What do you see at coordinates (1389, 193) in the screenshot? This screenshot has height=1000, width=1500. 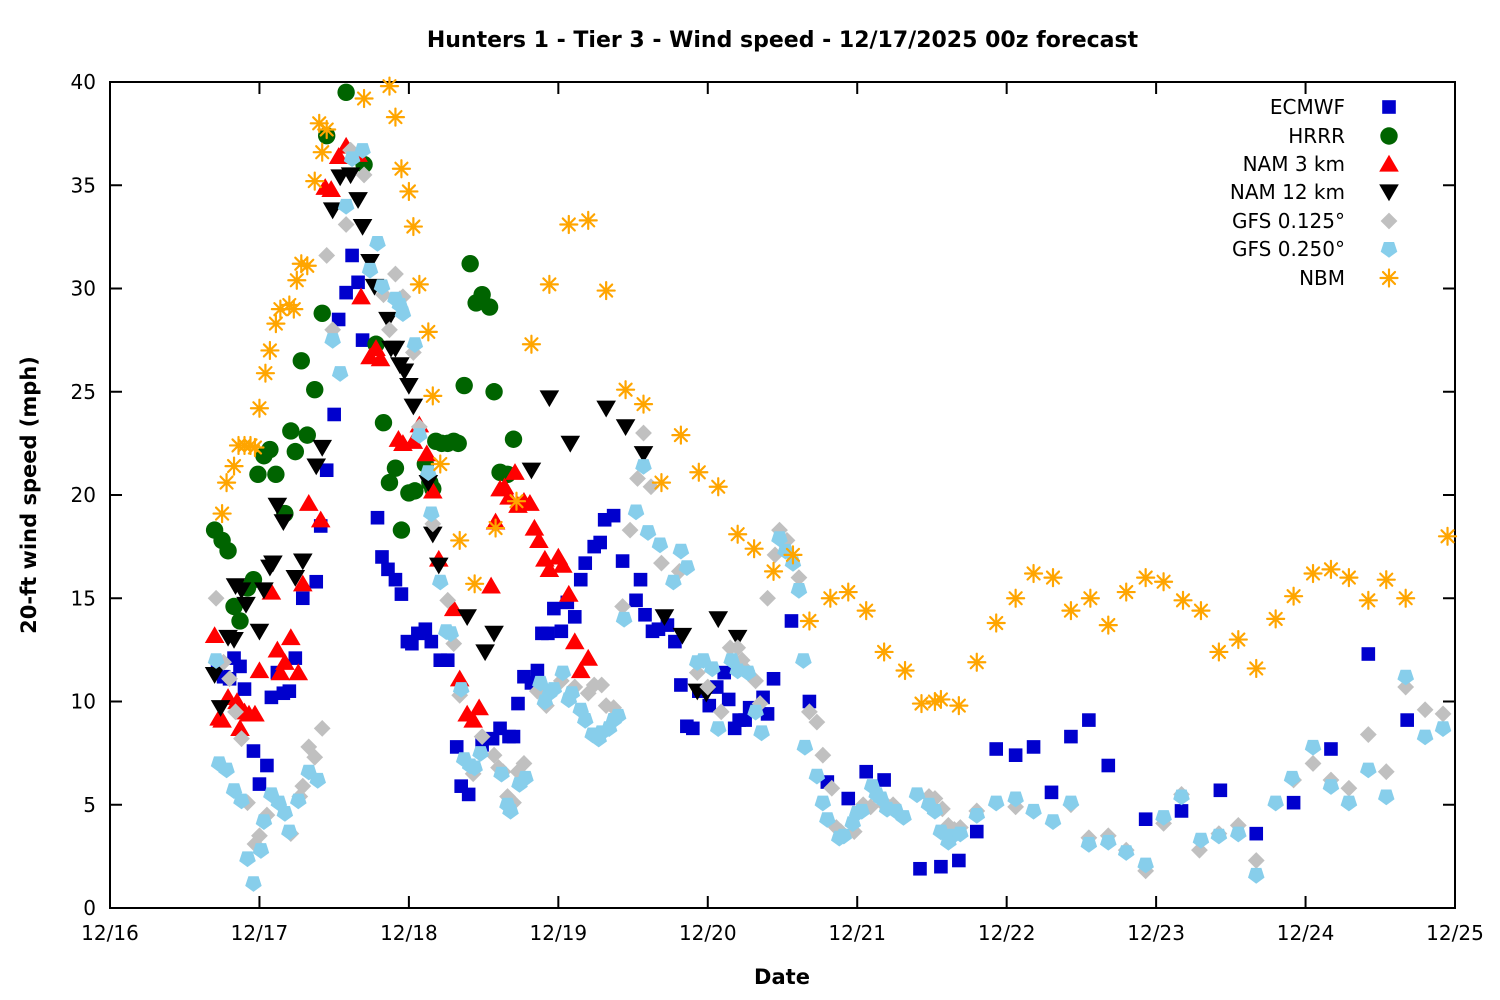 I see `triangle-down-marker-icon` at bounding box center [1389, 193].